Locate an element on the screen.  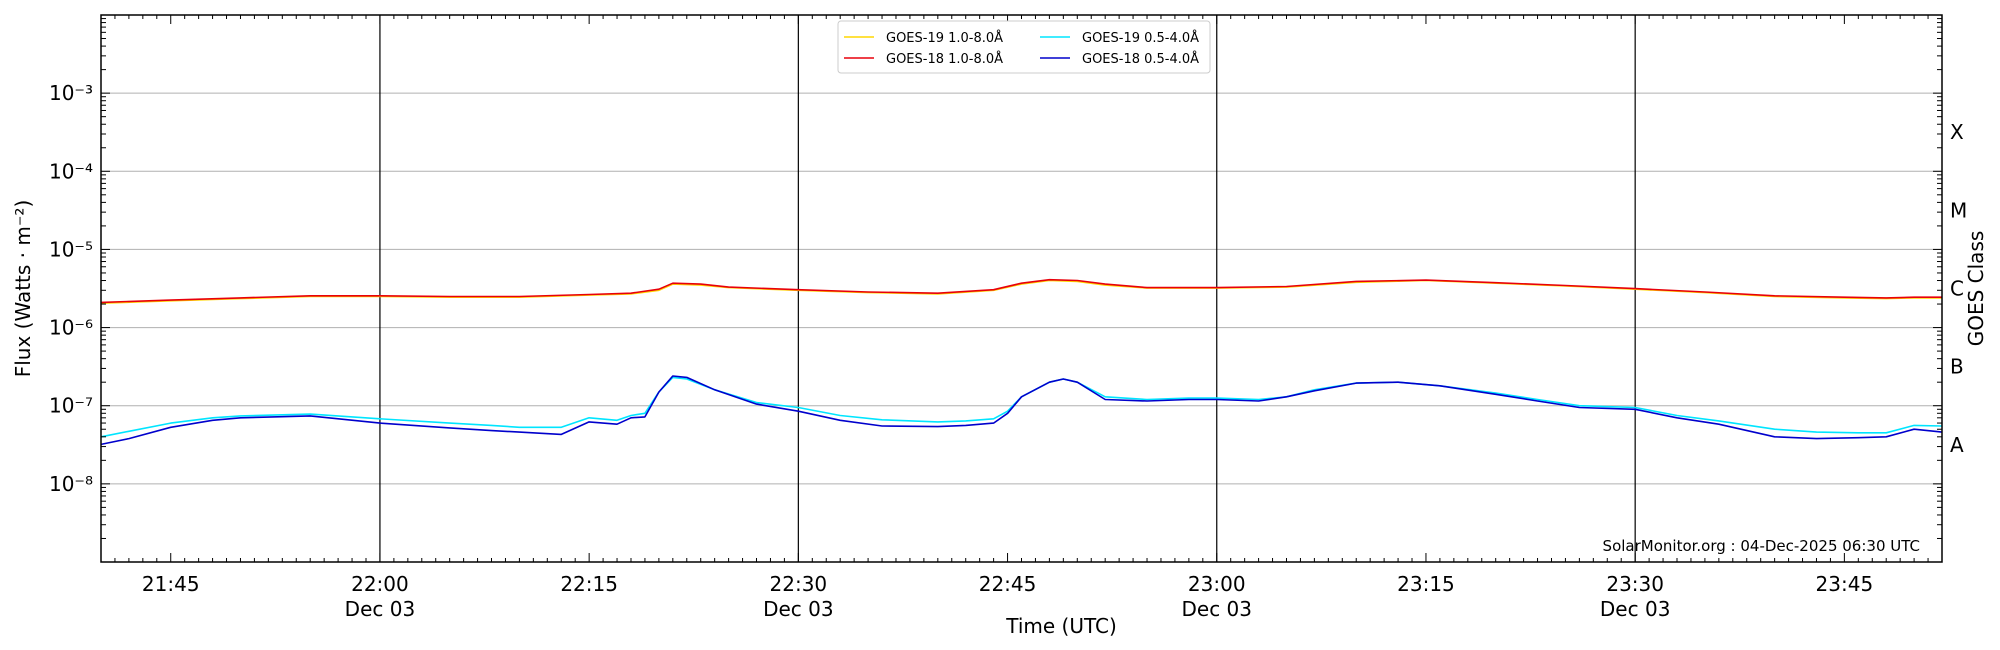
credit-text: SolarMonitor.org : 04-Dec-2025 06:30 UTC is located at coordinates (1761, 546).